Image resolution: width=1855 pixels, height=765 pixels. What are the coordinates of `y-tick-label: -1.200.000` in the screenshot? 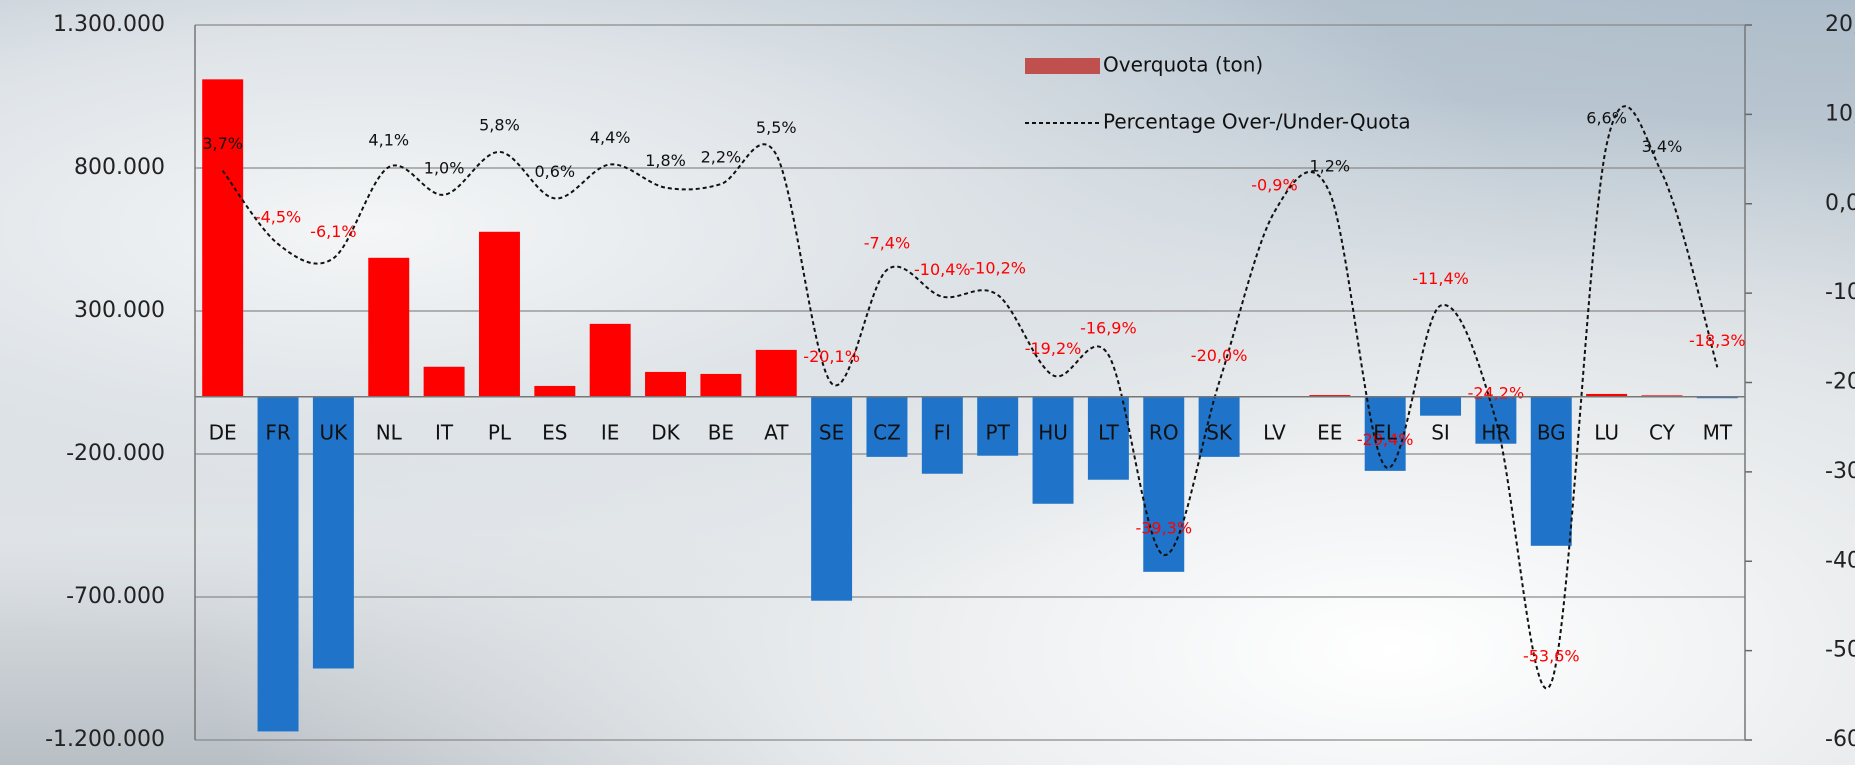 It's located at (105, 739).